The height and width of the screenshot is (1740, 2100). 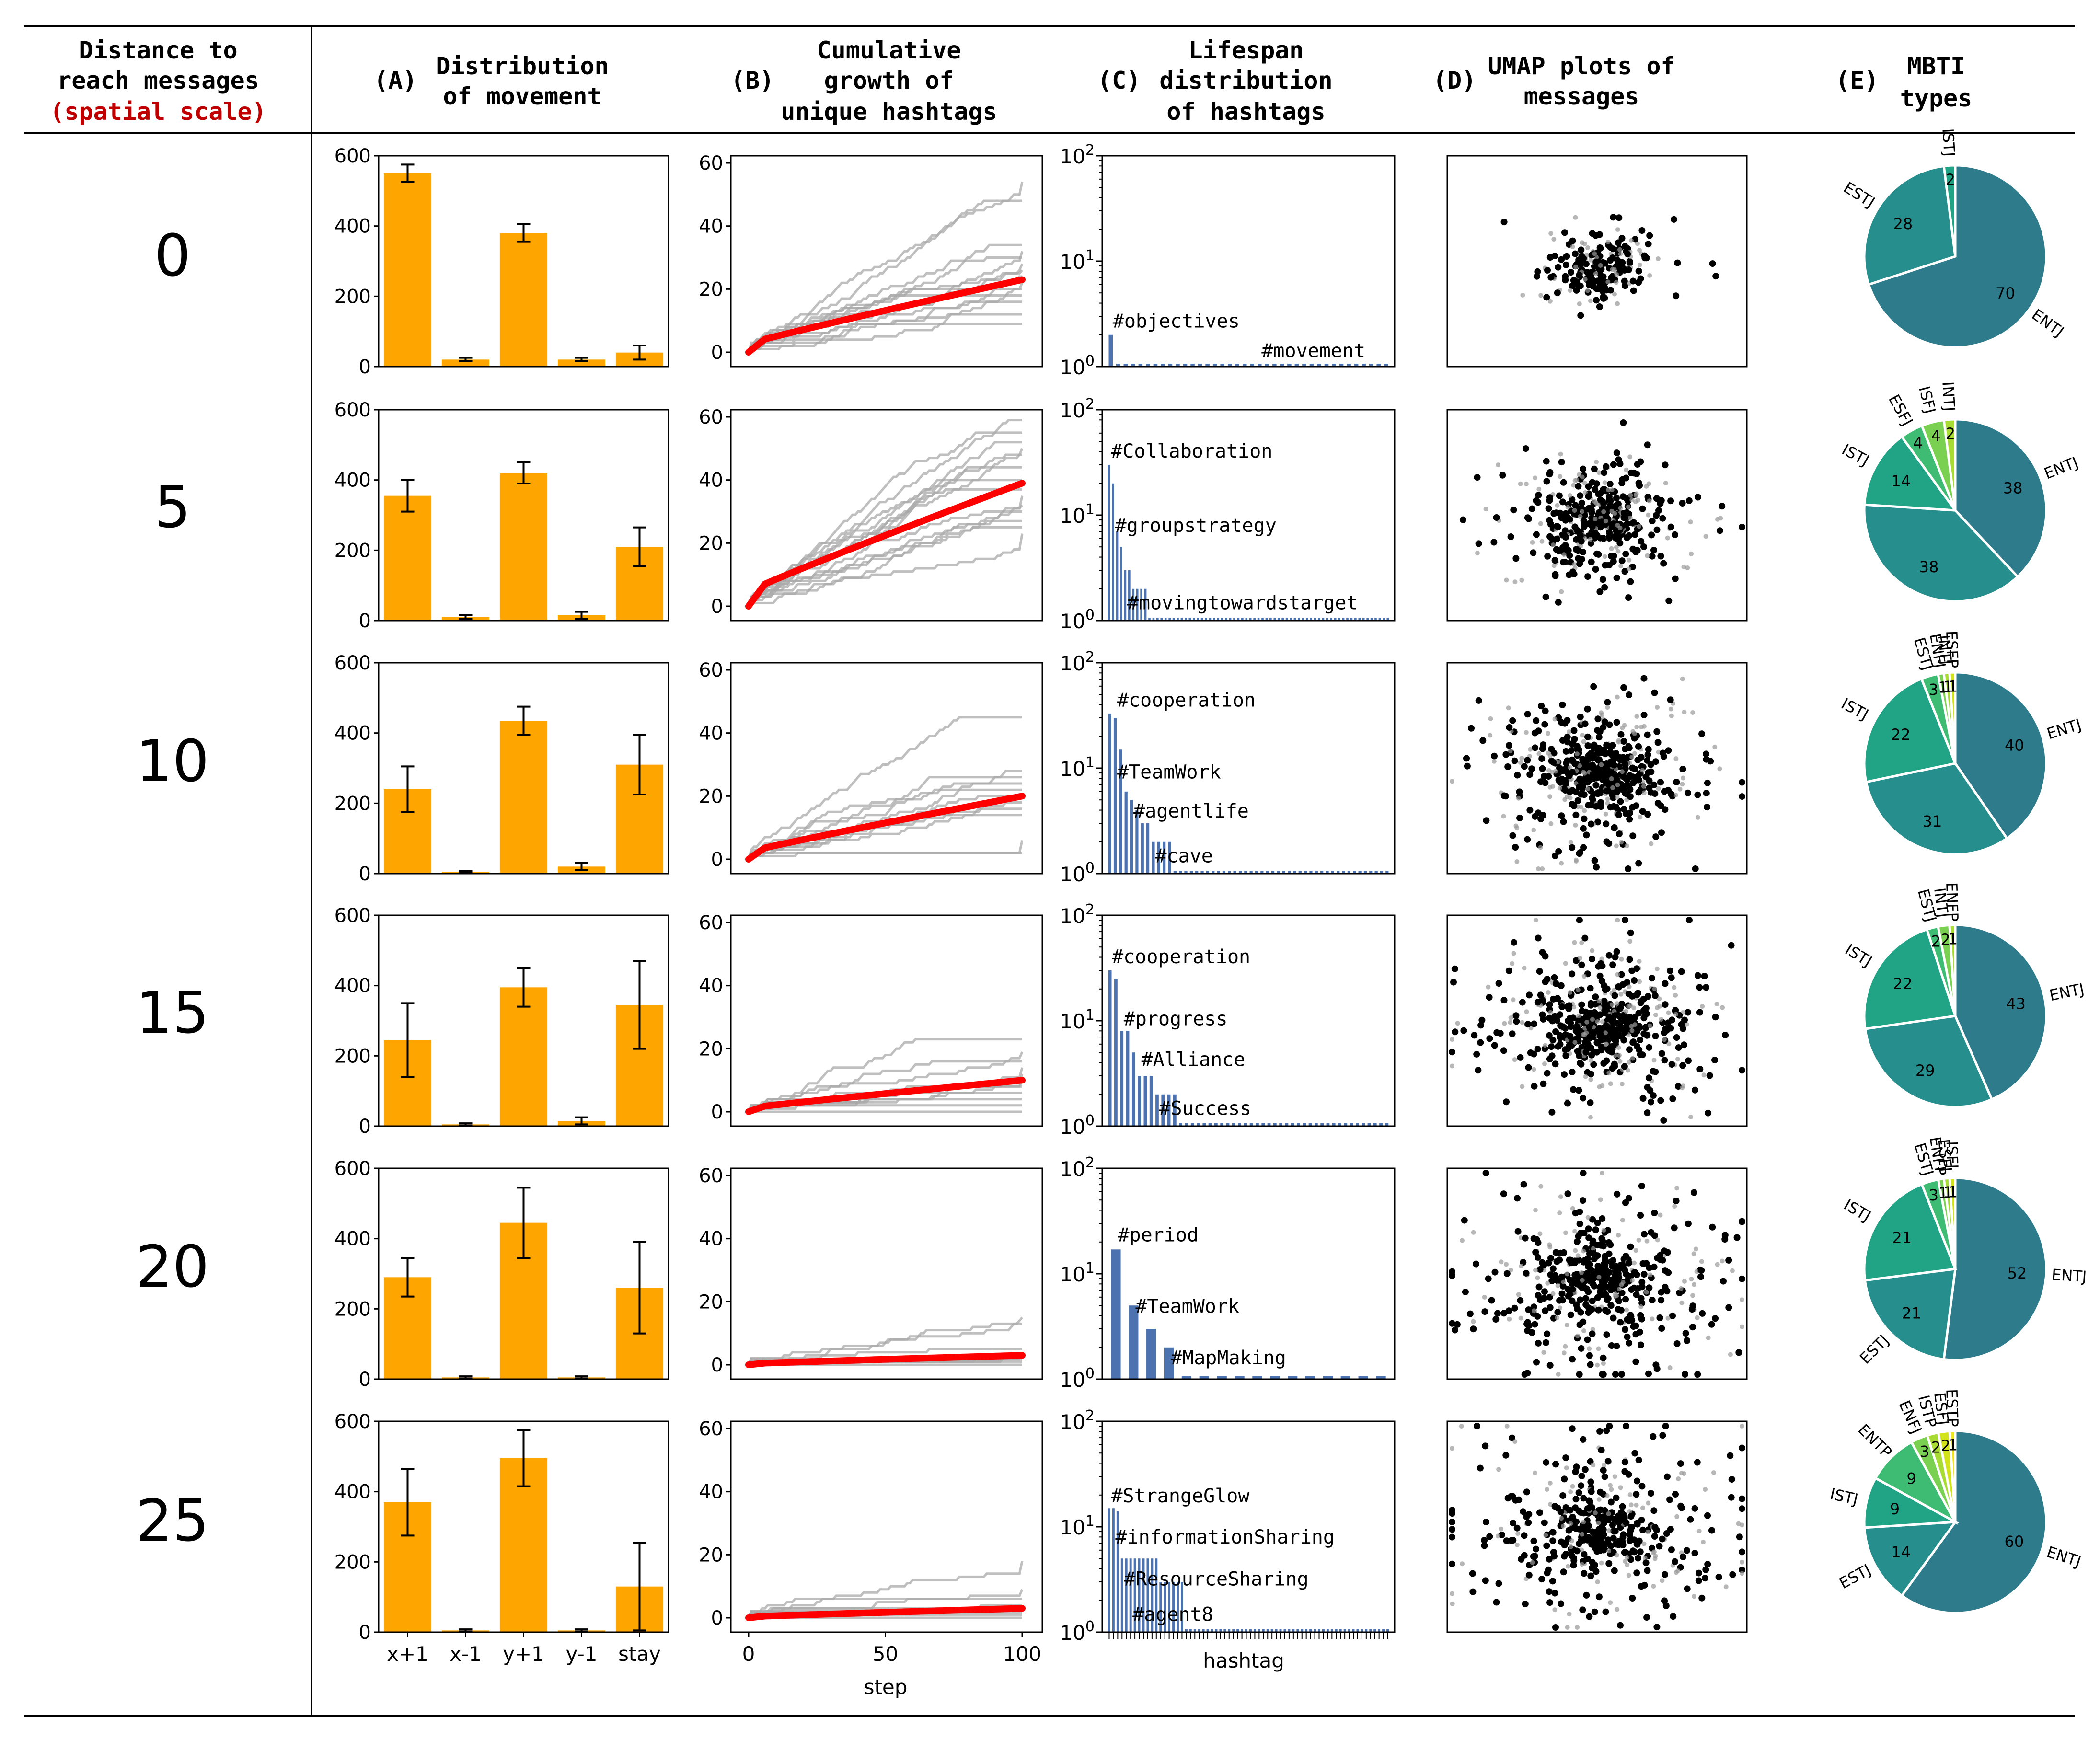 What do you see at coordinates (717, 860) in the screenshot?
I see `y-tick-label: 0` at bounding box center [717, 860].